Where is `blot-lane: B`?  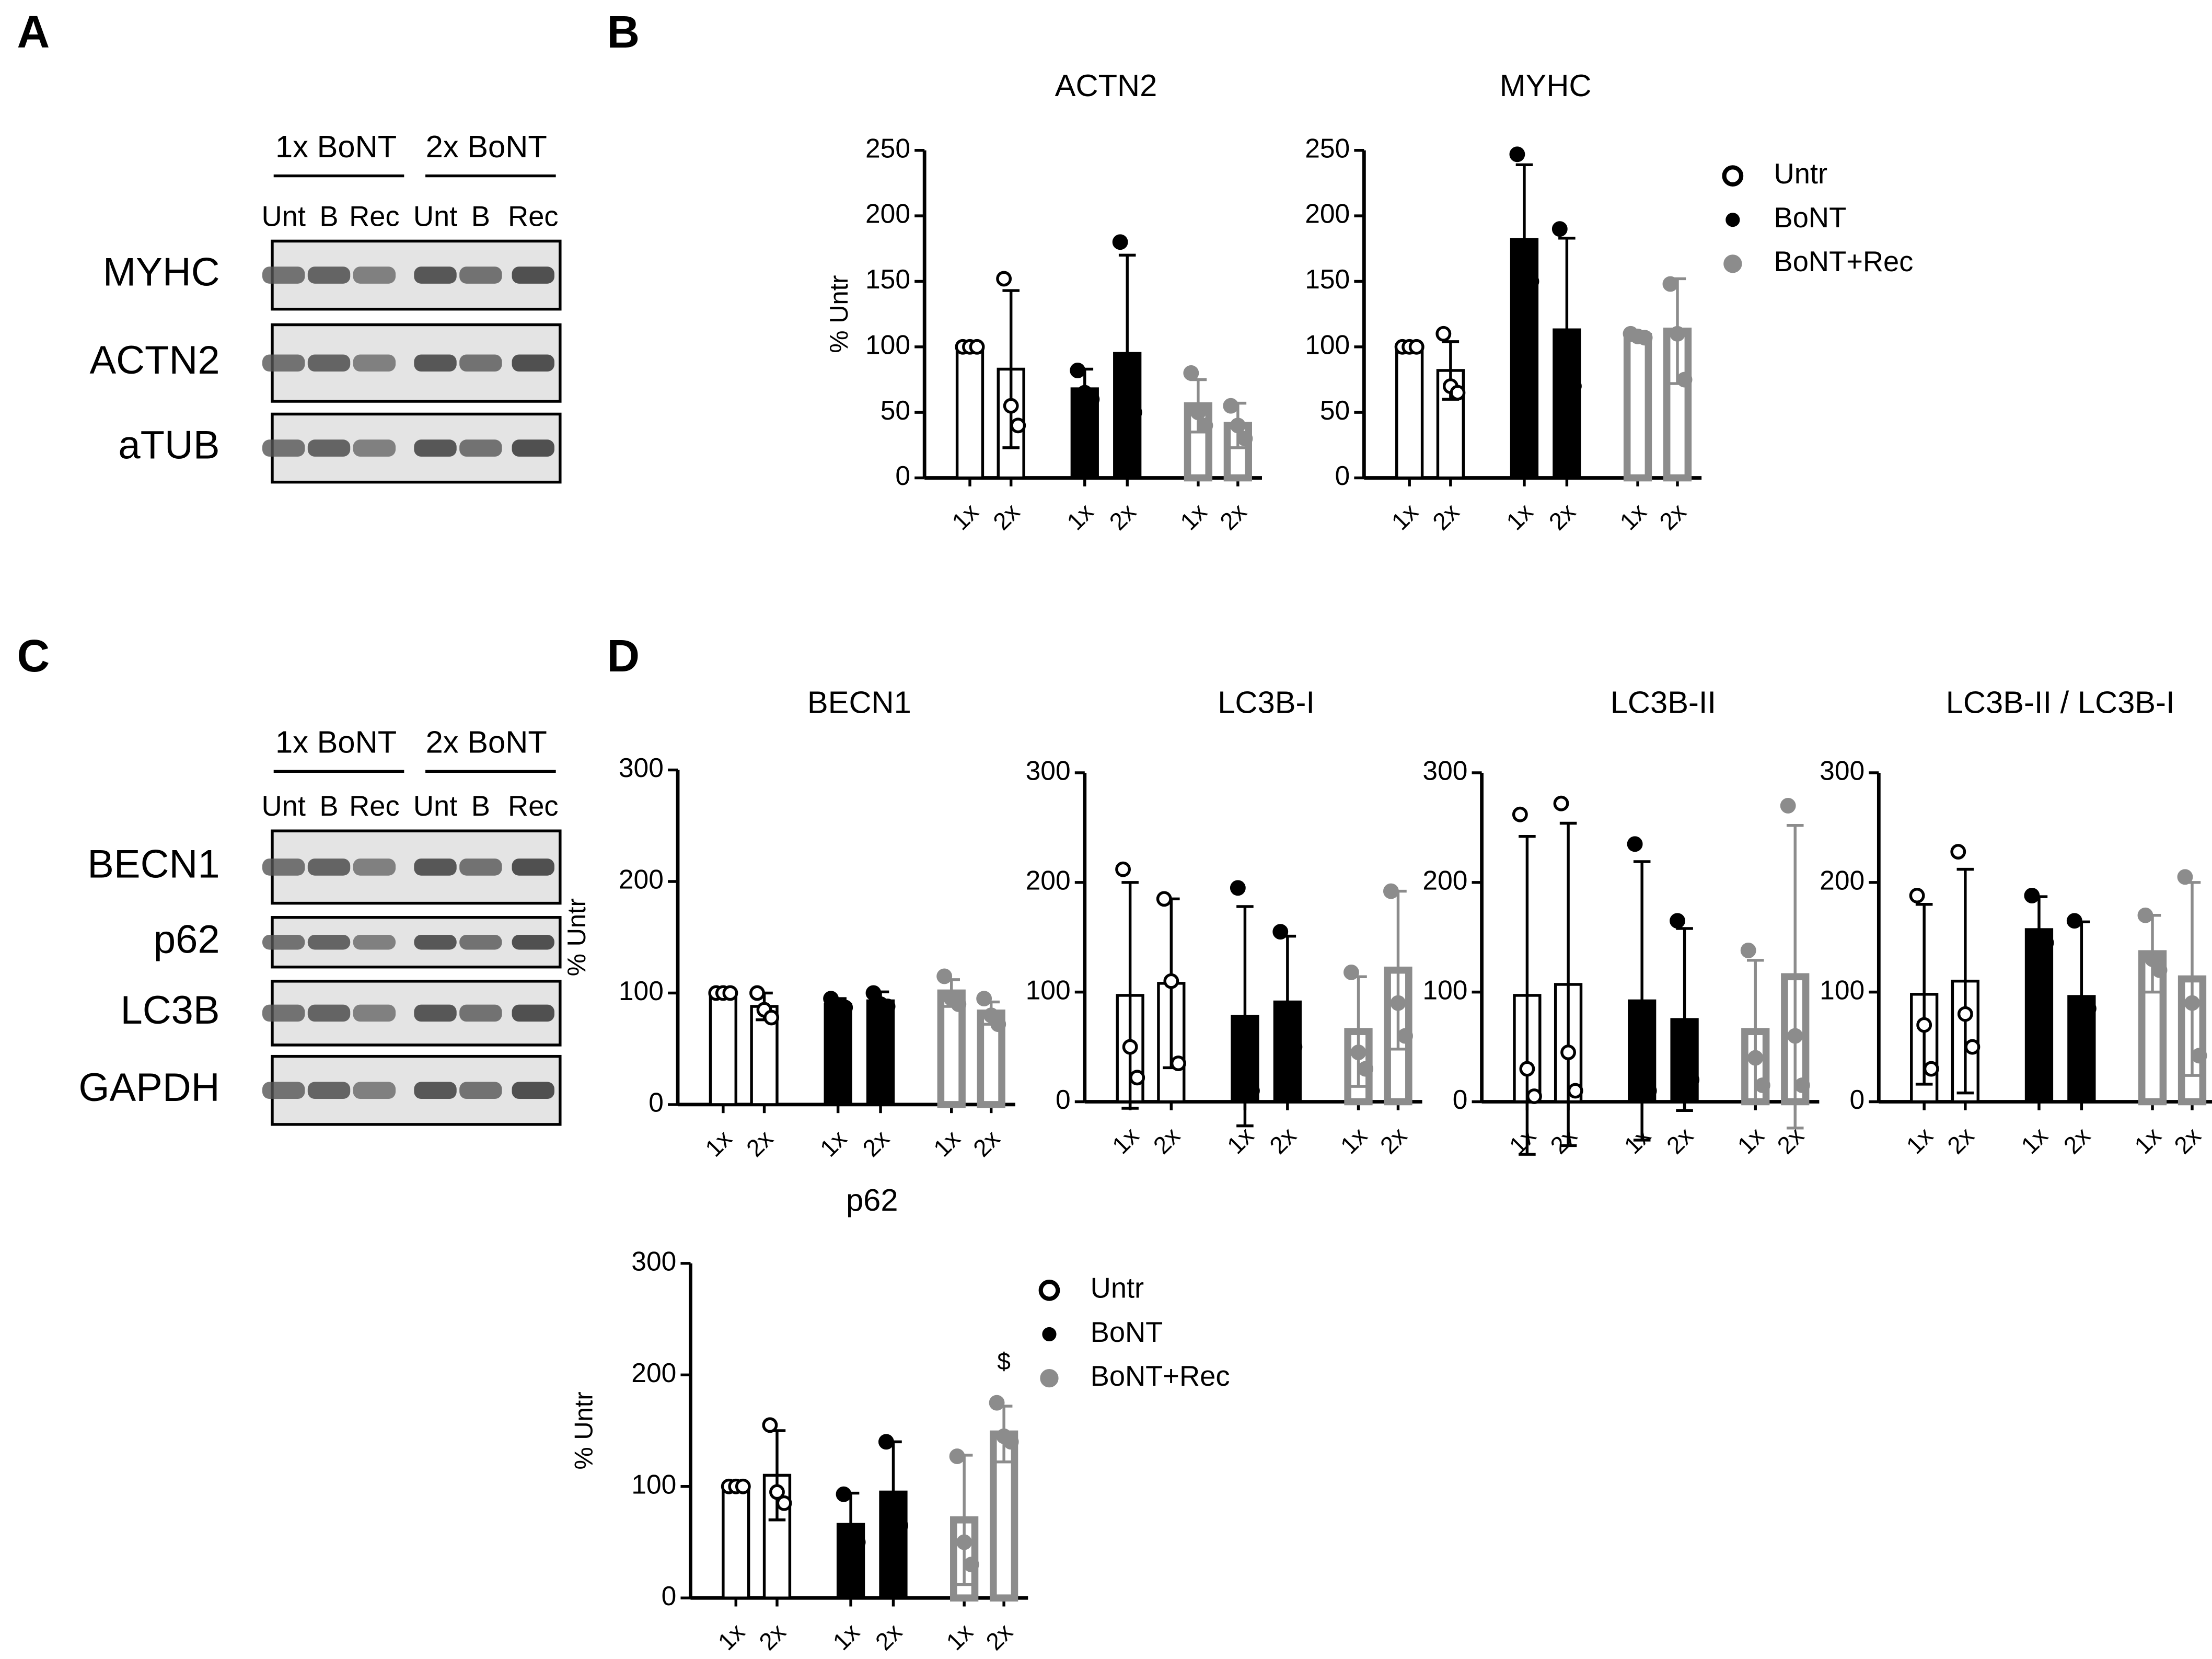 blot-lane: B is located at coordinates (328, 806).